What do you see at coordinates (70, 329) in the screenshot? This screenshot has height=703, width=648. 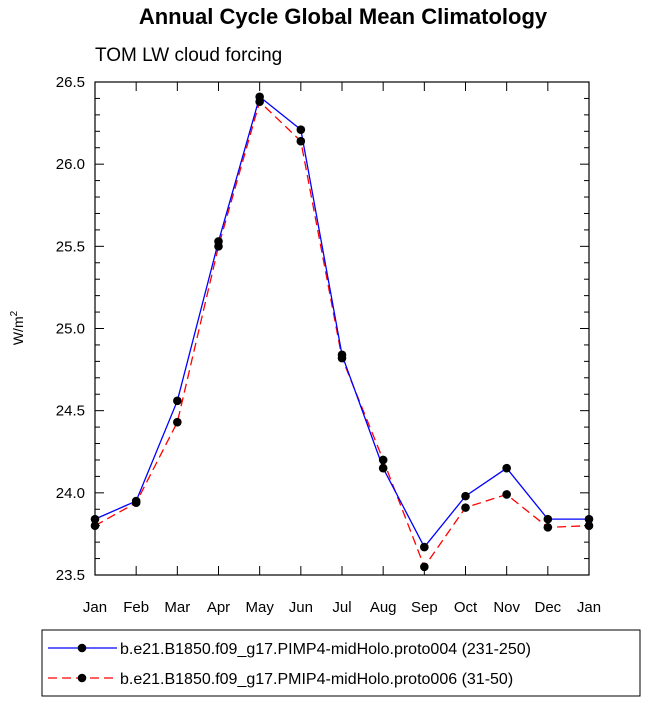 I see `y-tick-label: 25.0` at bounding box center [70, 329].